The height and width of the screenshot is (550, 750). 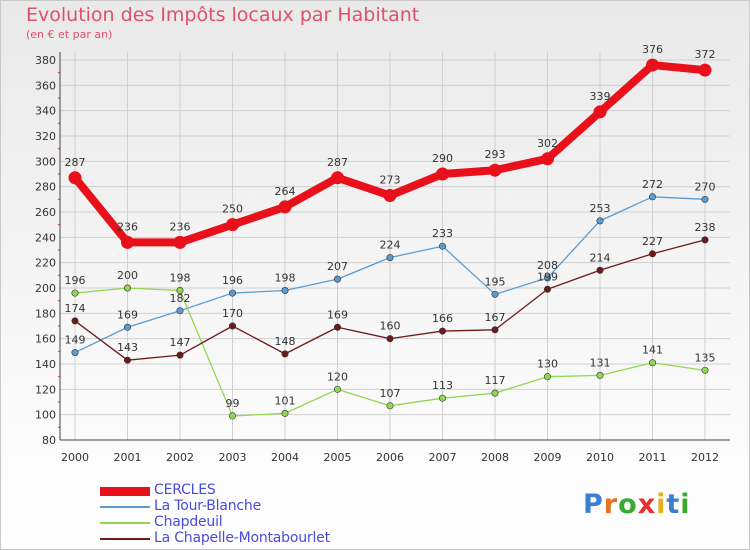 What do you see at coordinates (285, 341) in the screenshot?
I see `data-label: 148` at bounding box center [285, 341].